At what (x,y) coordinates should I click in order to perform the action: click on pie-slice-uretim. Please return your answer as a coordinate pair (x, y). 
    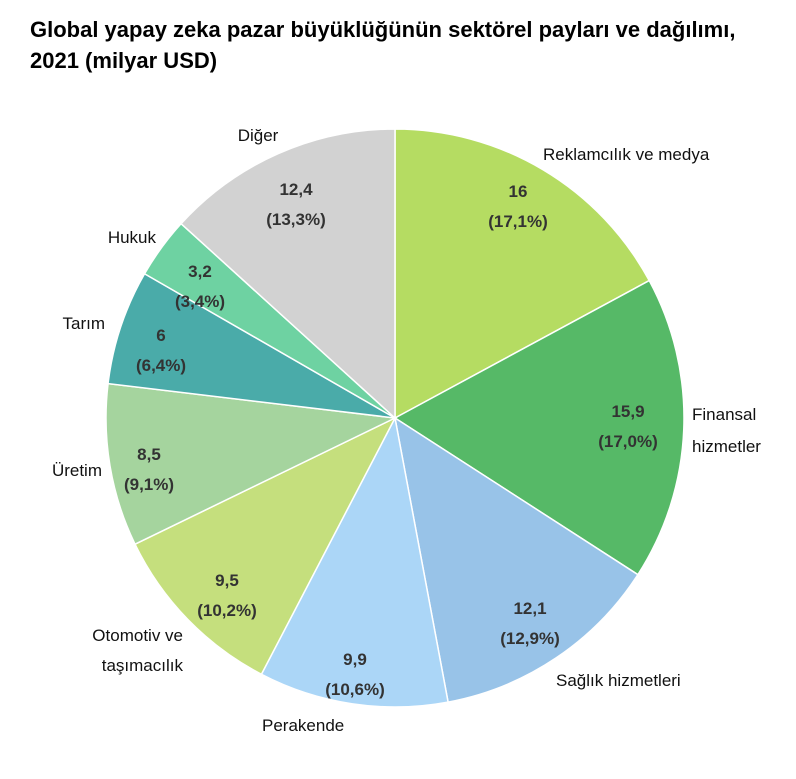
    Looking at the image, I should click on (251, 464).